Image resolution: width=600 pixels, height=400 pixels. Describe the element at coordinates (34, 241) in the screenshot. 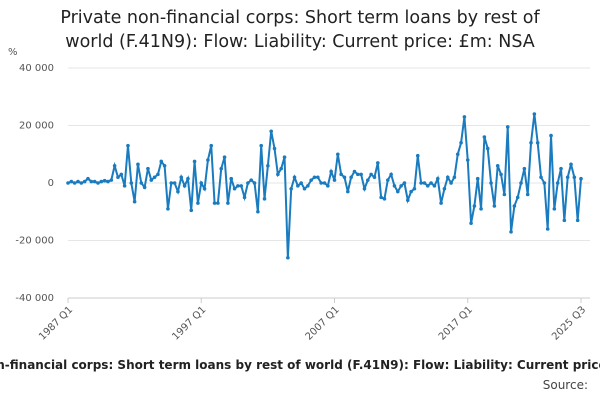

I see `y-tick-label: -20 000` at that location.